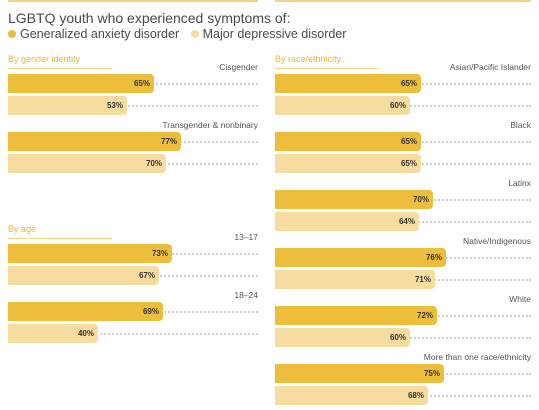 The width and height of the screenshot is (539, 410). Describe the element at coordinates (433, 257) in the screenshot. I see `bar-value-label: 76%` at that location.